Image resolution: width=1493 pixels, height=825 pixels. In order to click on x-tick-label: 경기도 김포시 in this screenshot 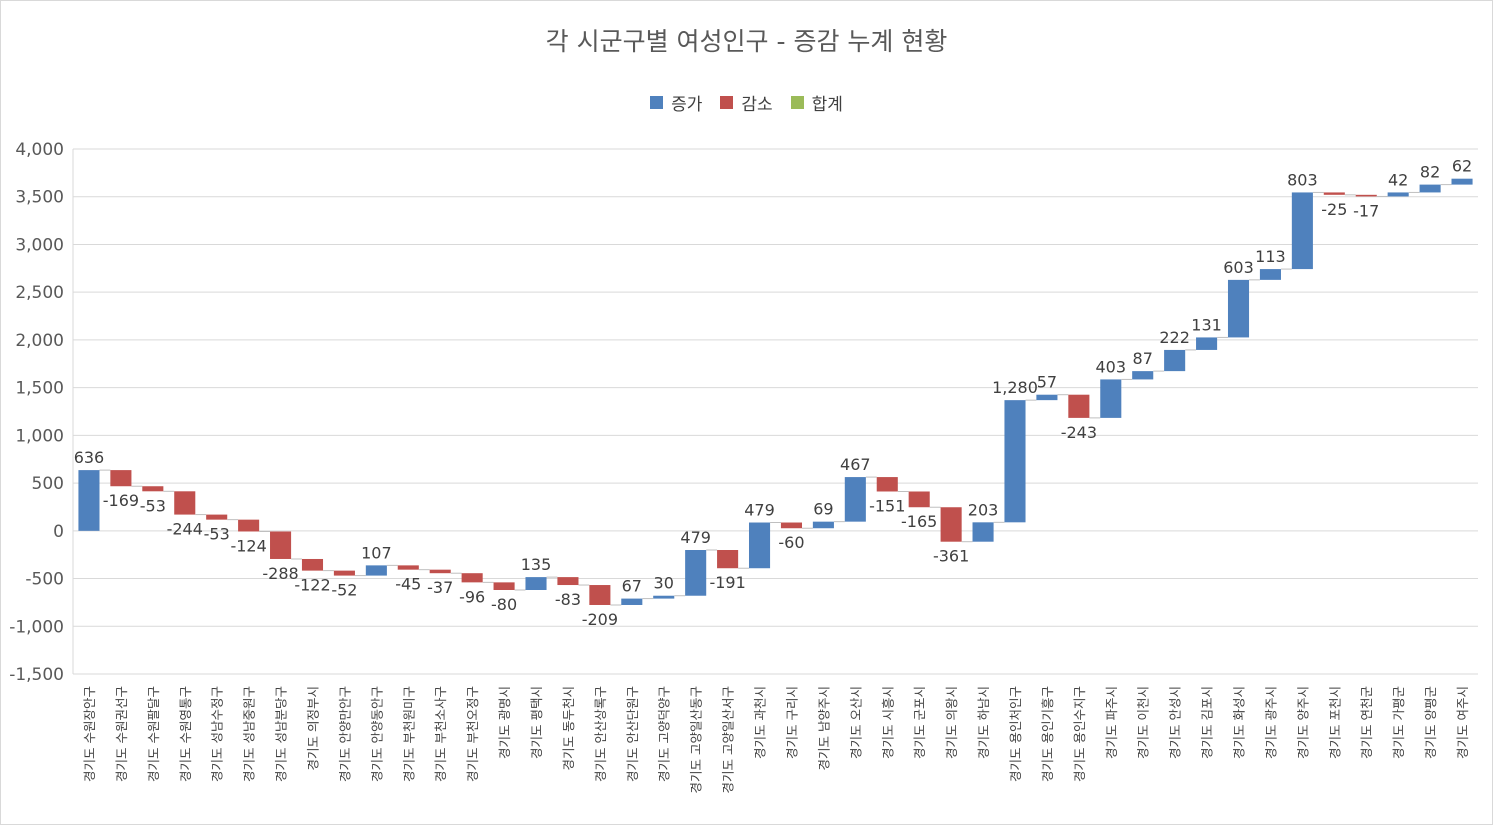, I will do `click(1207, 722)`.